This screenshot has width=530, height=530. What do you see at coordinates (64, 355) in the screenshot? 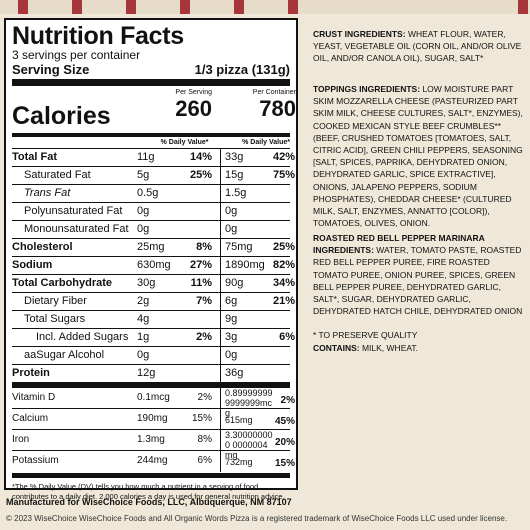
I see `nutrient-label: aaSugar Alcohol` at bounding box center [64, 355].